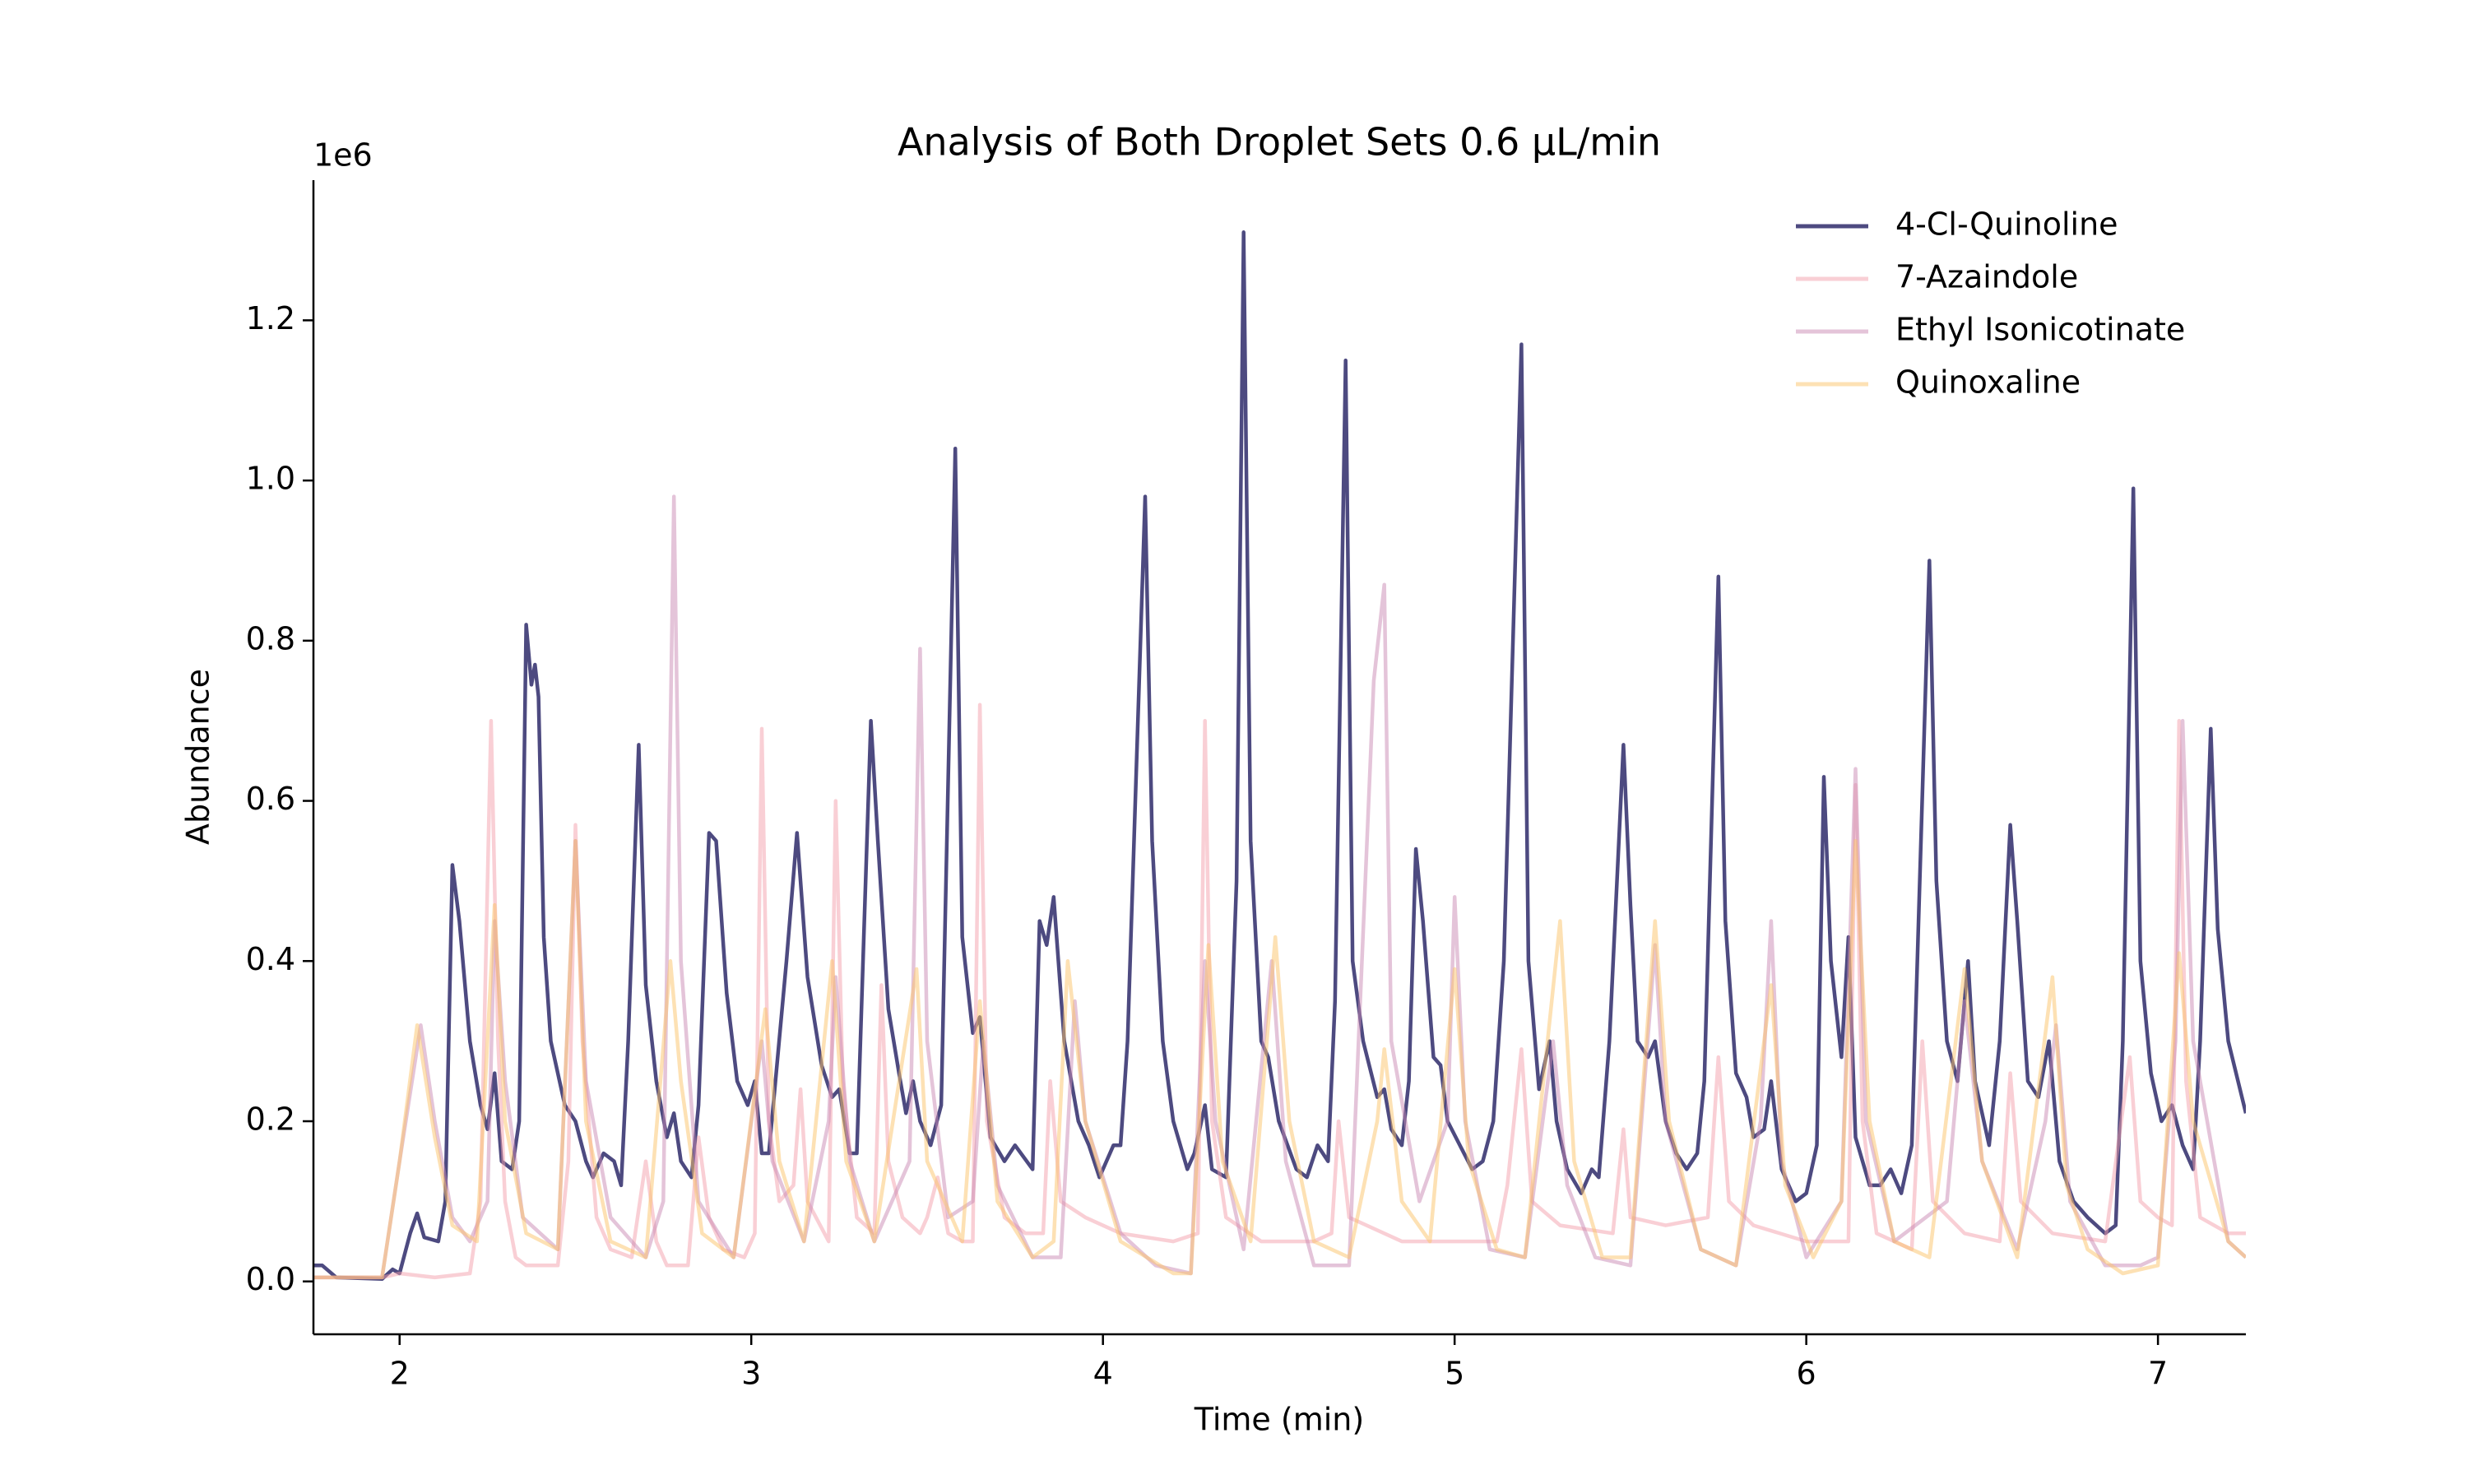 The image size is (2468, 1484). What do you see at coordinates (1806, 1374) in the screenshot?
I see `x-tick-label: 6` at bounding box center [1806, 1374].